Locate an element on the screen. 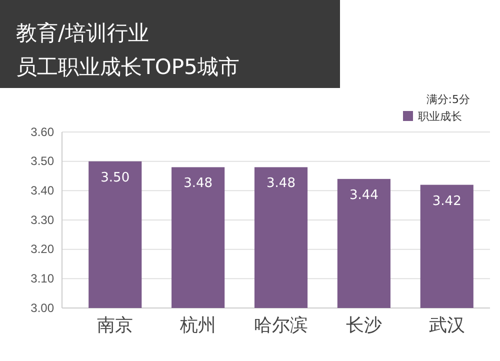 This screenshot has width=500, height=361. x-tick-label: 南京 is located at coordinates (115, 324).